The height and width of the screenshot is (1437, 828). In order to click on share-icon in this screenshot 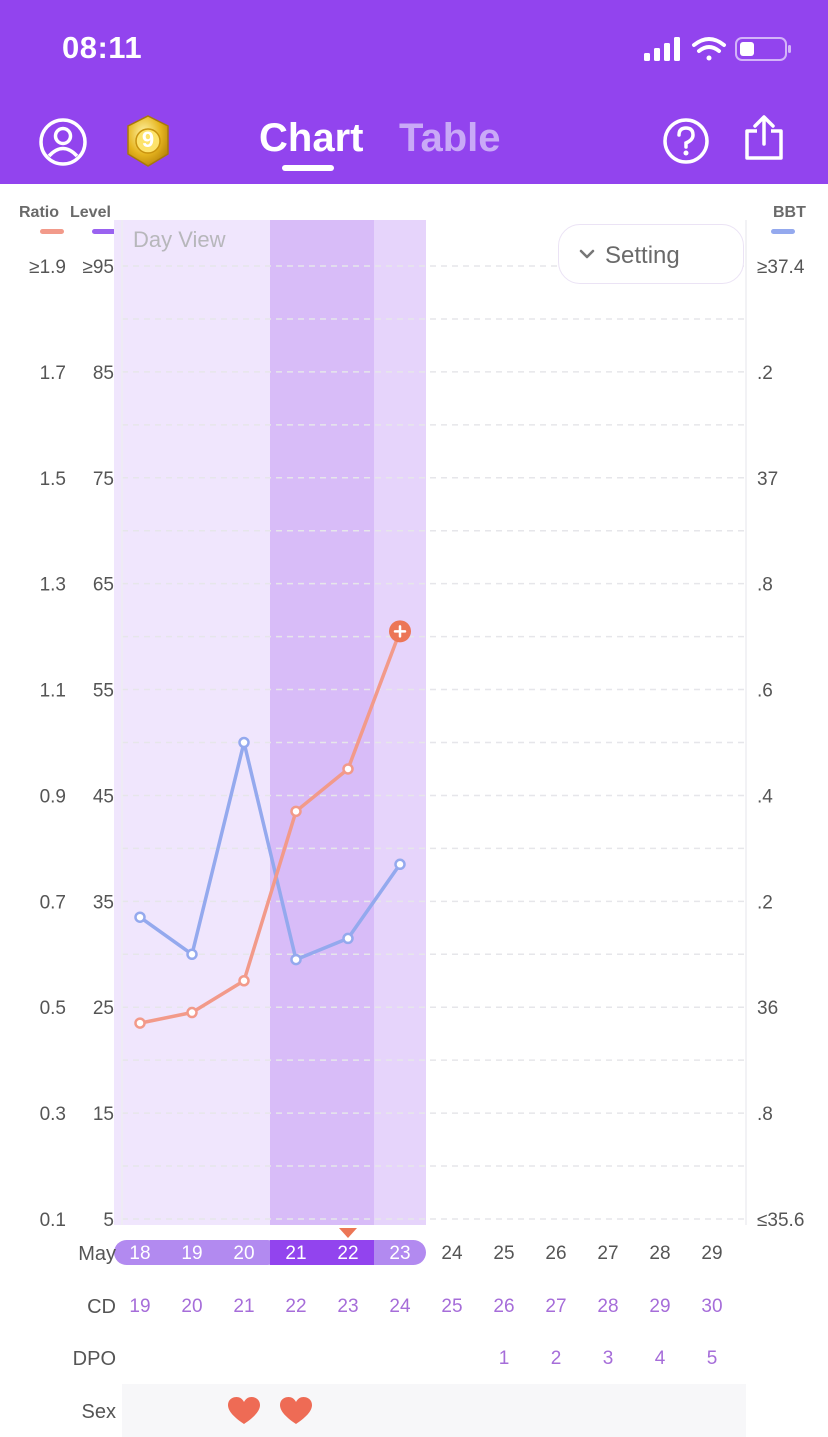, I will do `click(764, 138)`.